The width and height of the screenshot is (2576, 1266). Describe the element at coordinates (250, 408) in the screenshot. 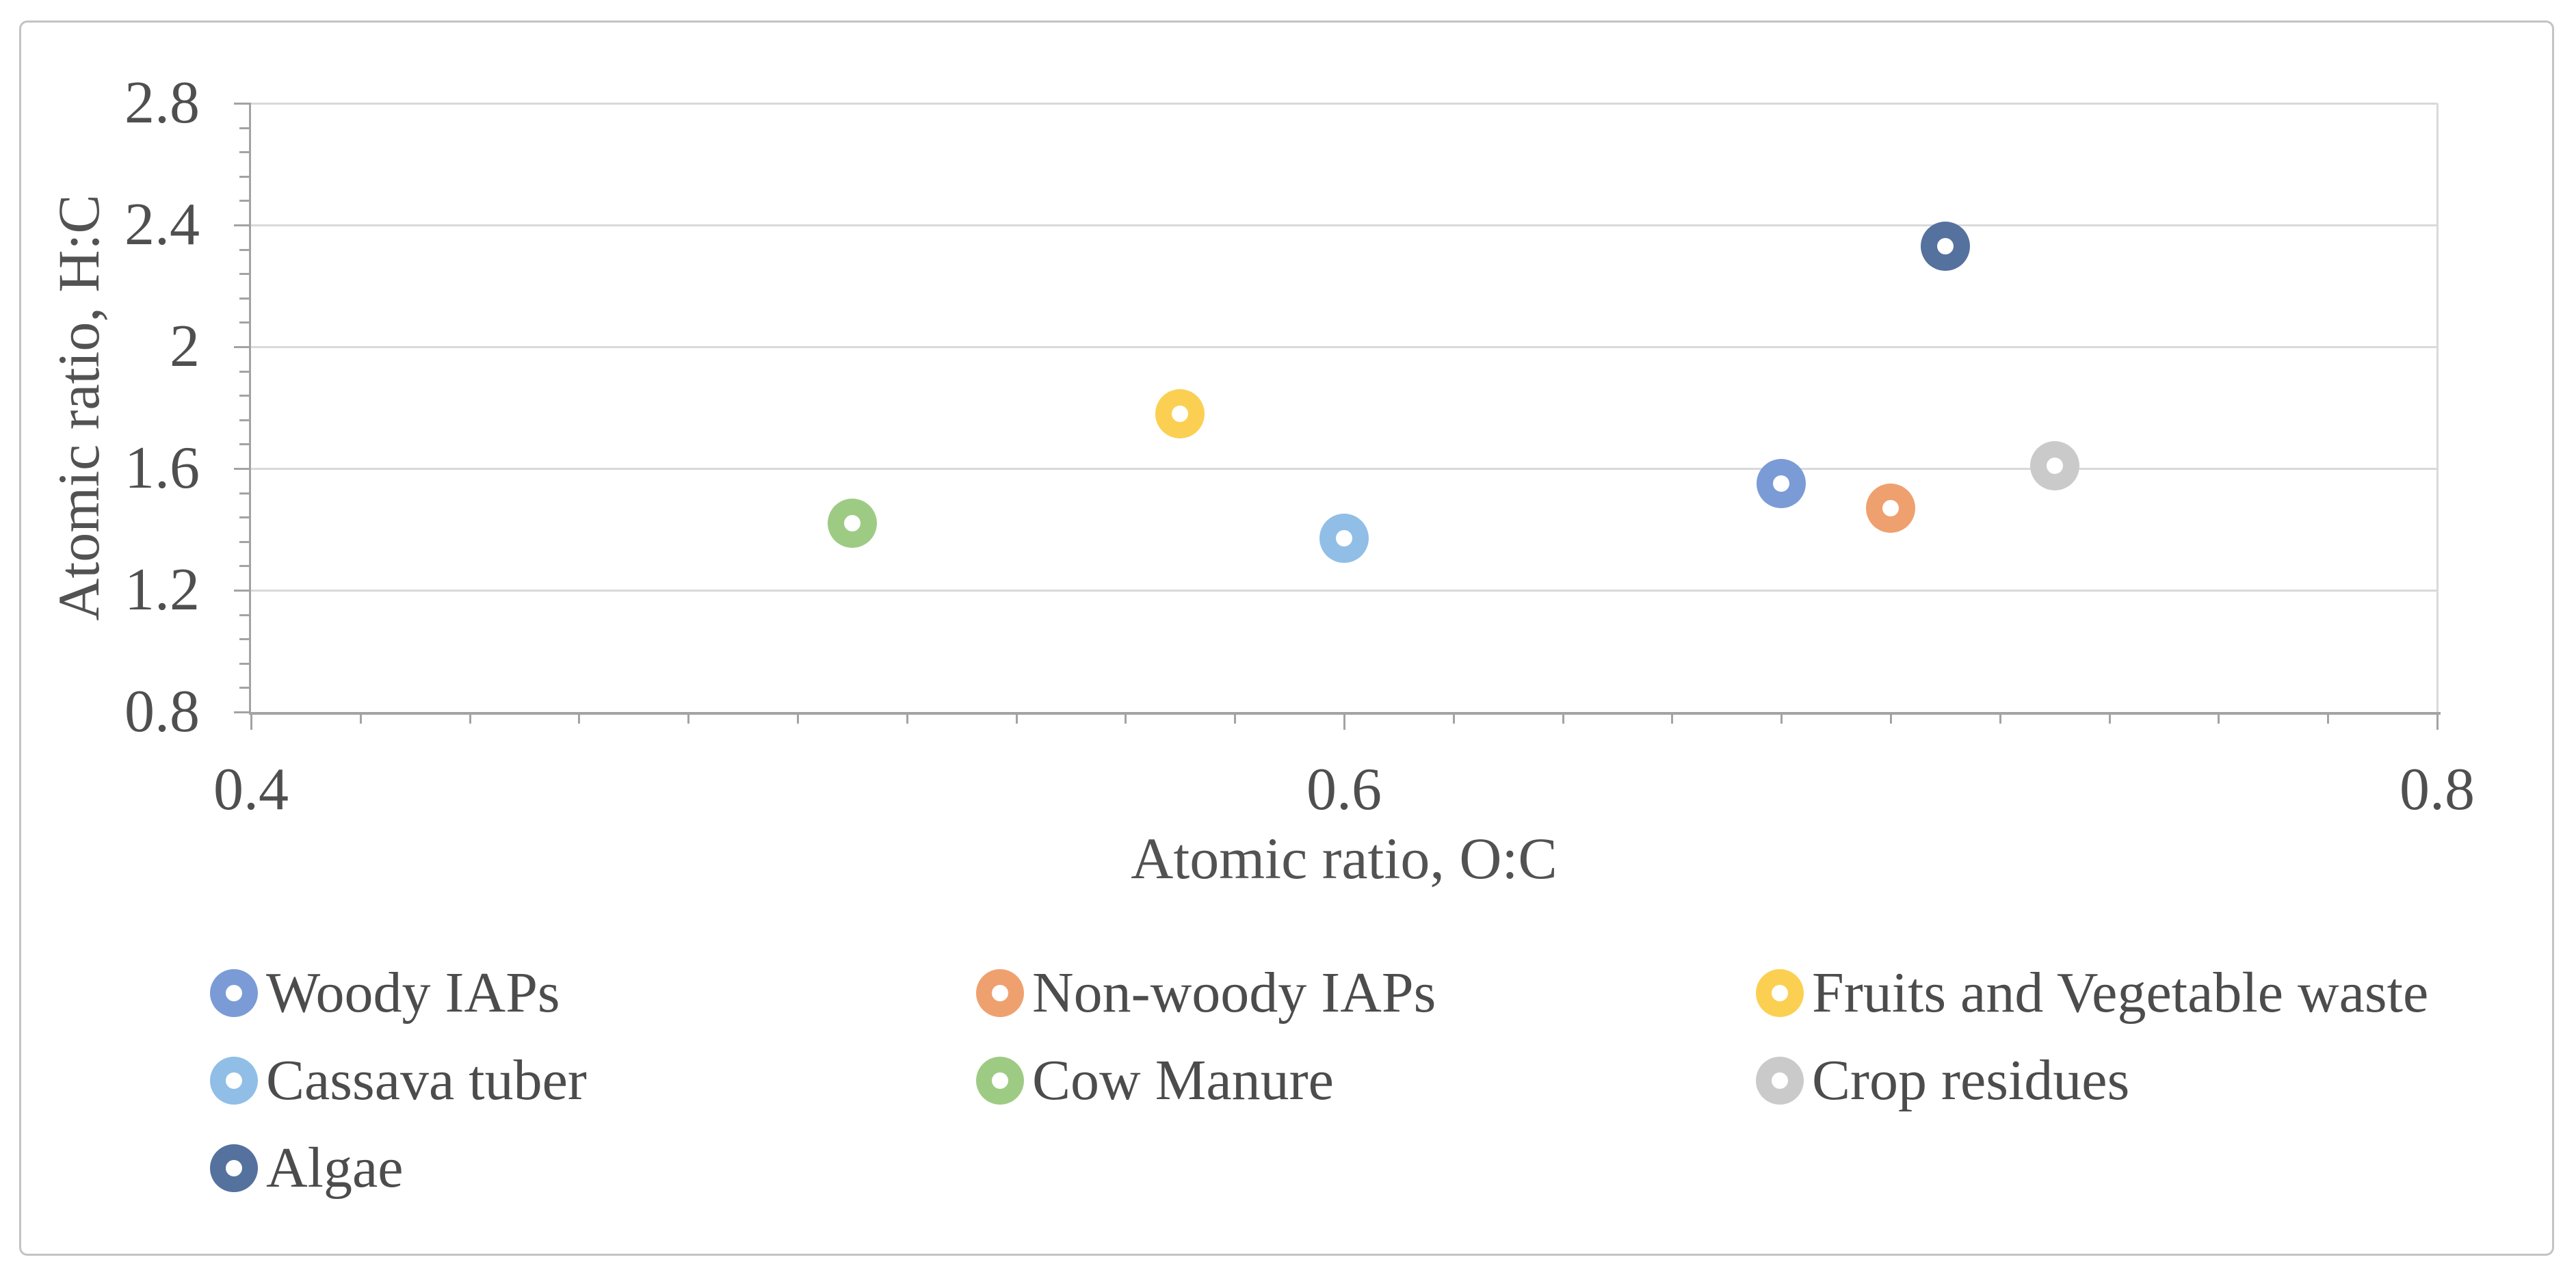

I see `y-axis-line` at that location.